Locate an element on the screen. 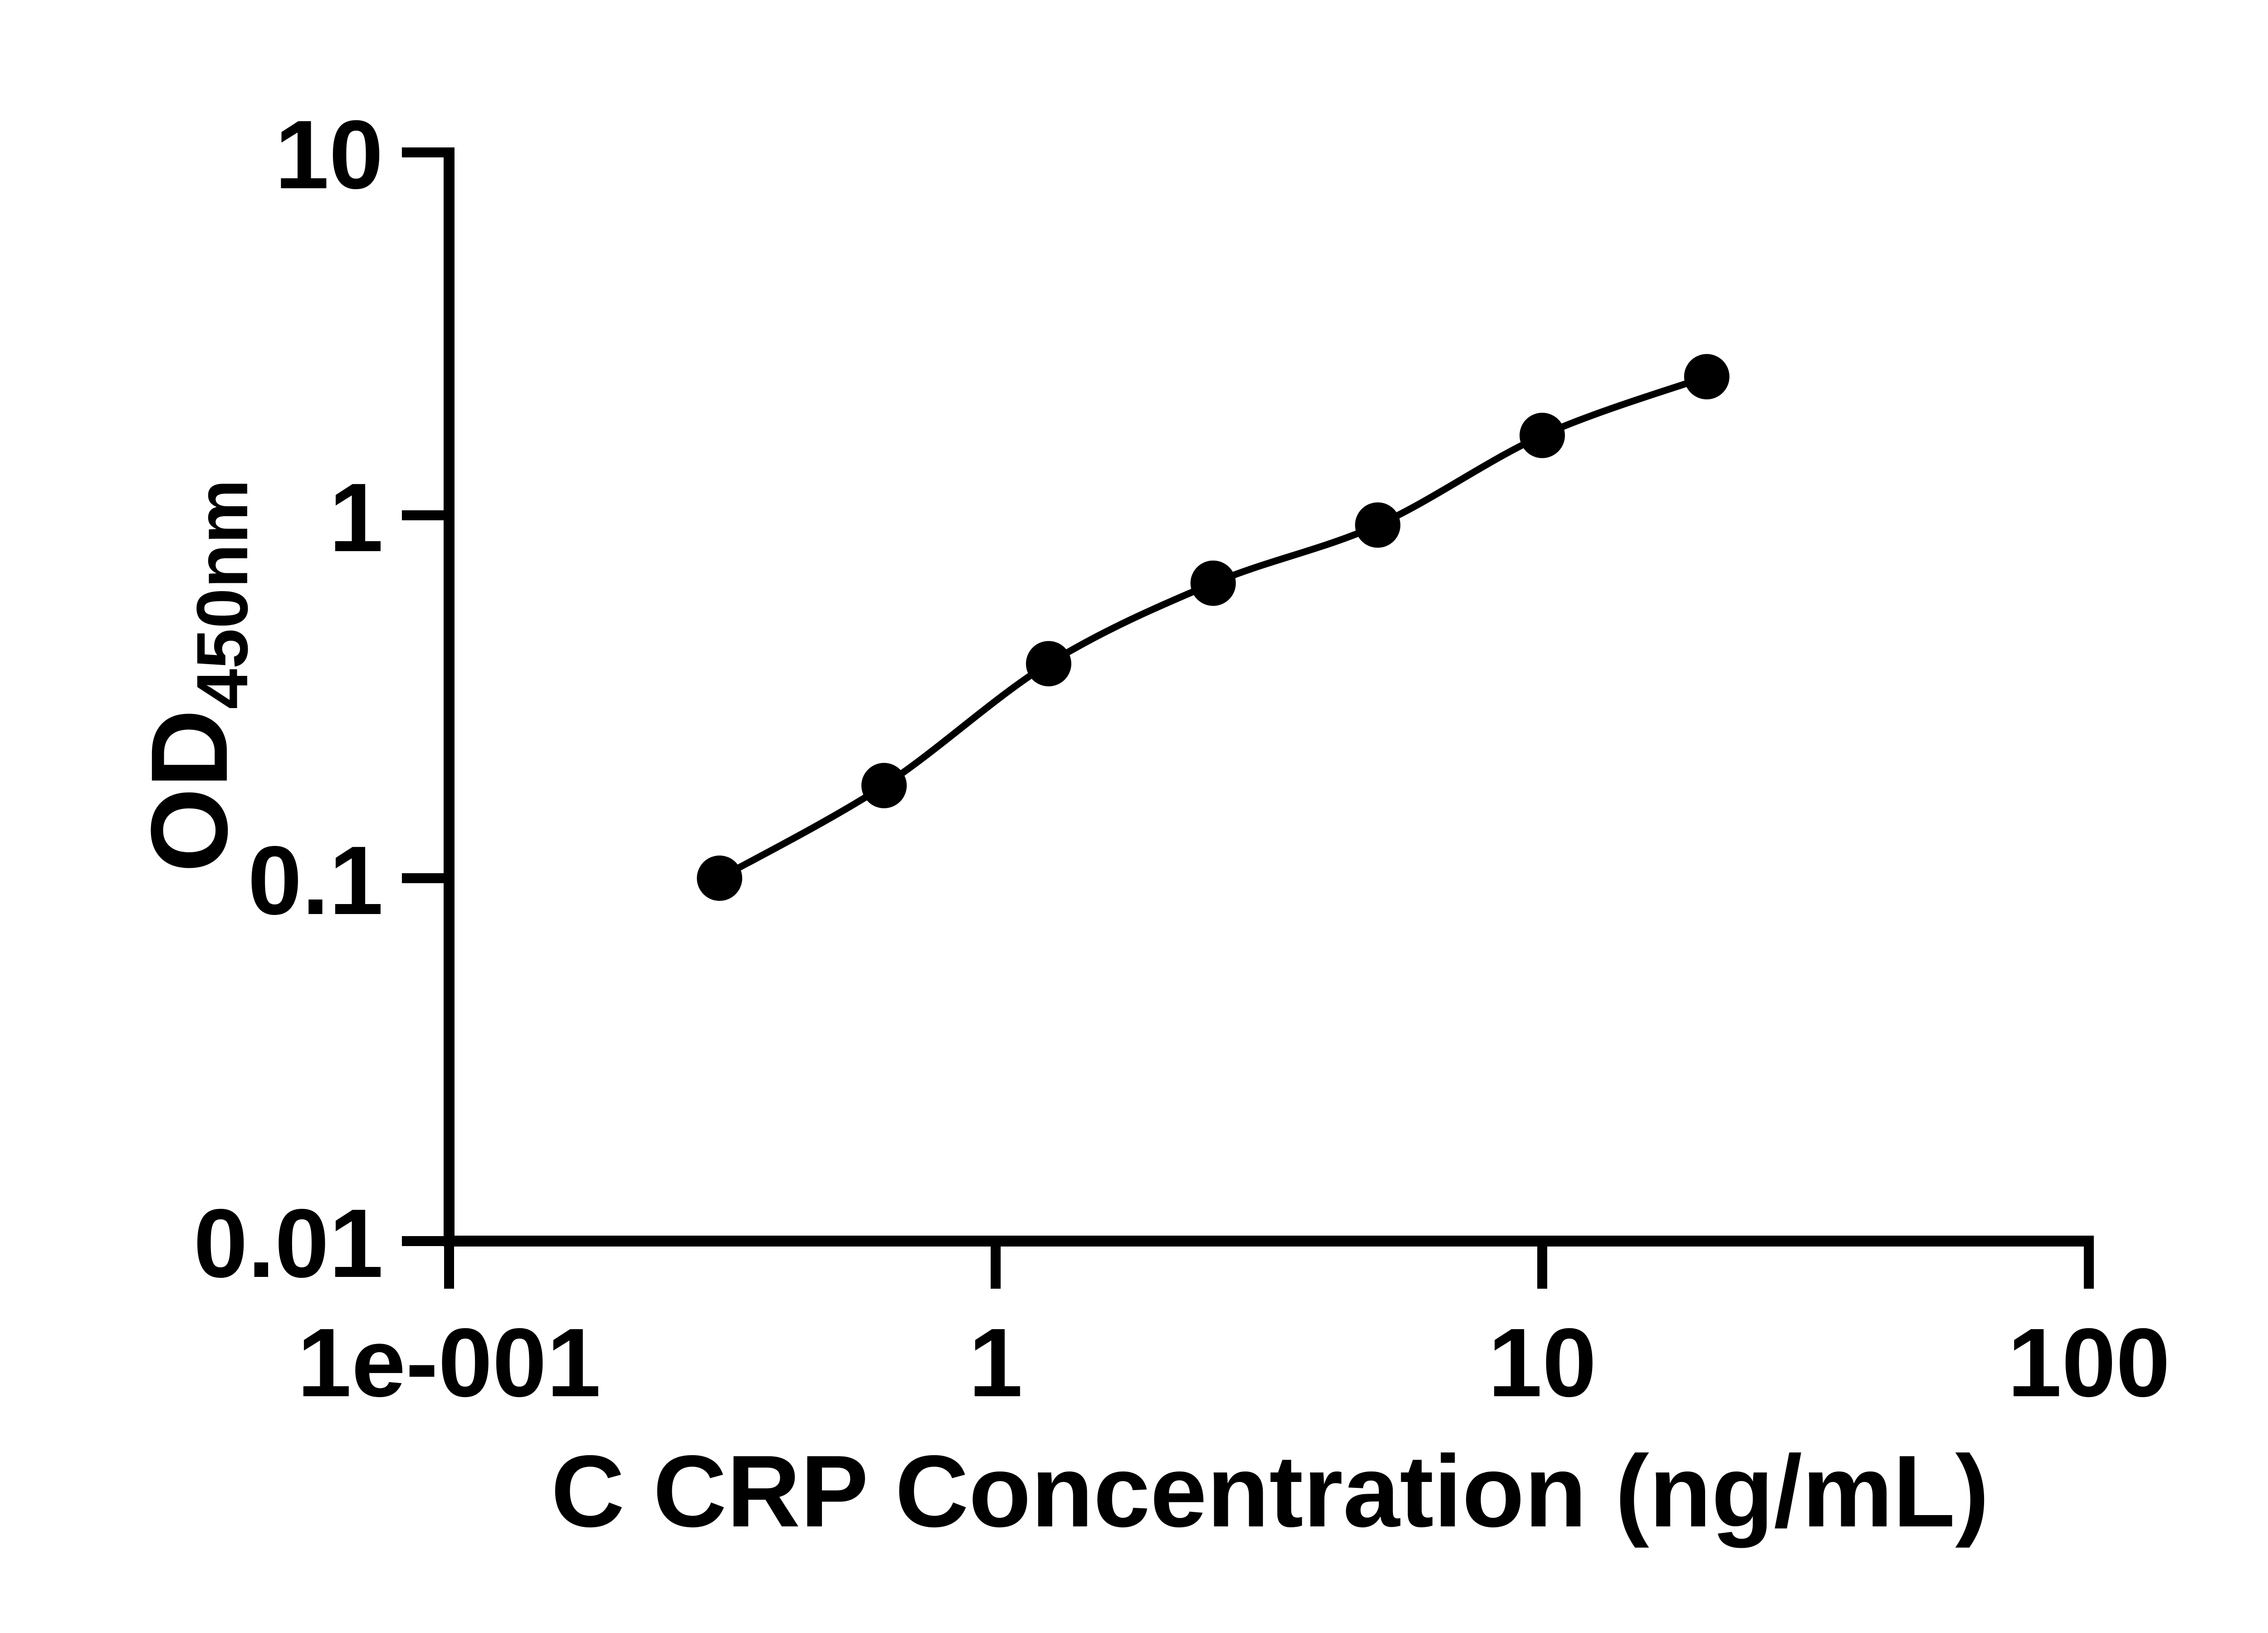 This screenshot has width=2268, height=1633. x-axis-title: C CRP Concentration (ng/mL) is located at coordinates (1270, 1491).